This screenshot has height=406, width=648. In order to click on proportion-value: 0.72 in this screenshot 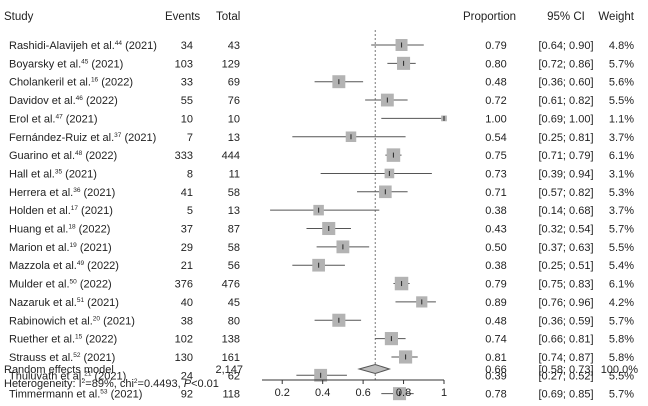, I will do `click(495, 101)`.